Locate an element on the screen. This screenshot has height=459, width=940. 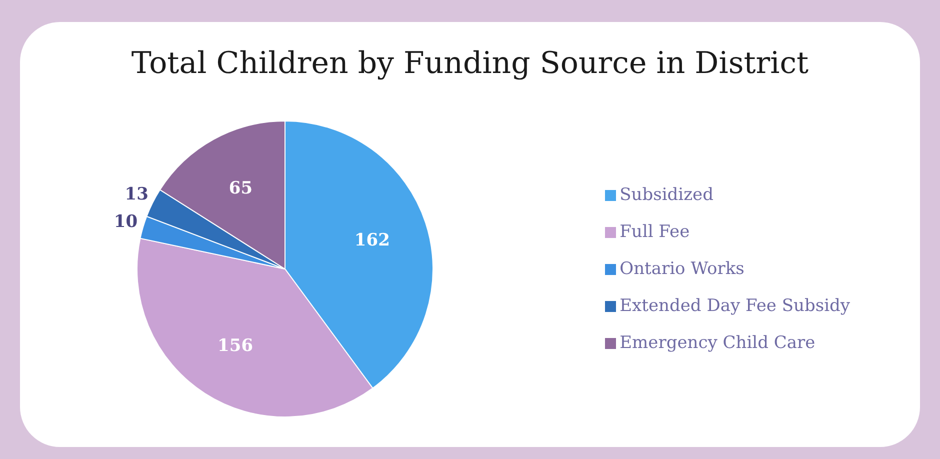
legend-label: Ontario Works is located at coordinates (682, 268).